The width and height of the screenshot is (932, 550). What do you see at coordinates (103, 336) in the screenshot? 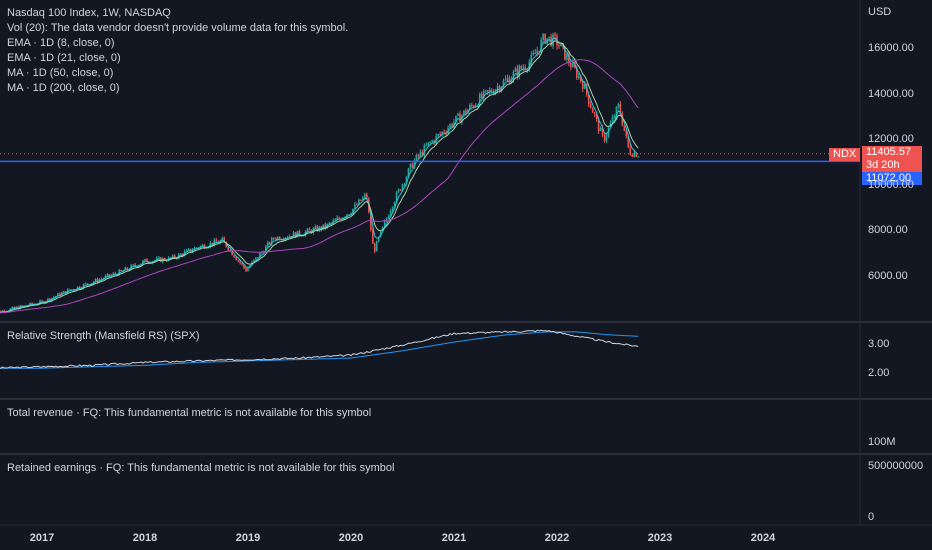
I see `rs-pane-title: Relative Strength (Mansfield RS) (SPX)` at bounding box center [103, 336].